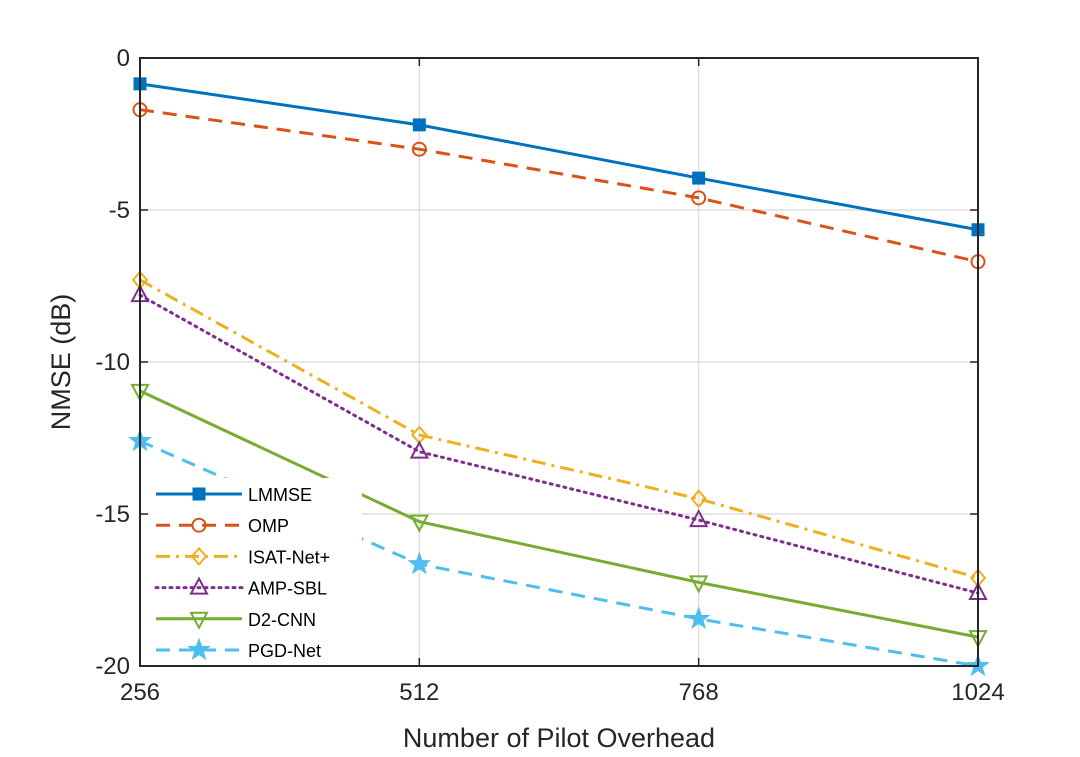 The width and height of the screenshot is (1080, 757). Describe the element at coordinates (119, 210) in the screenshot. I see `y-tick-label: -5` at that location.